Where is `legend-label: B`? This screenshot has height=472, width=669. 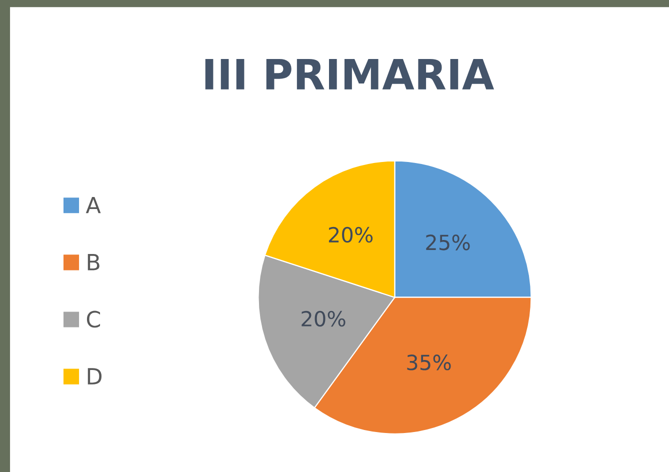
legend-label: B is located at coordinates (94, 262).